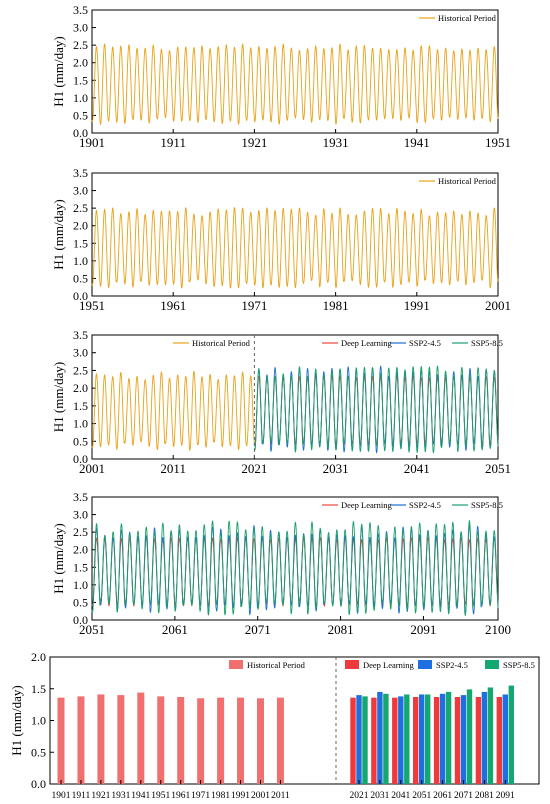 The height and width of the screenshot is (804, 550). What do you see at coordinates (386, 738) in the screenshot?
I see `bar-ssp5-8-5-2031` at bounding box center [386, 738].